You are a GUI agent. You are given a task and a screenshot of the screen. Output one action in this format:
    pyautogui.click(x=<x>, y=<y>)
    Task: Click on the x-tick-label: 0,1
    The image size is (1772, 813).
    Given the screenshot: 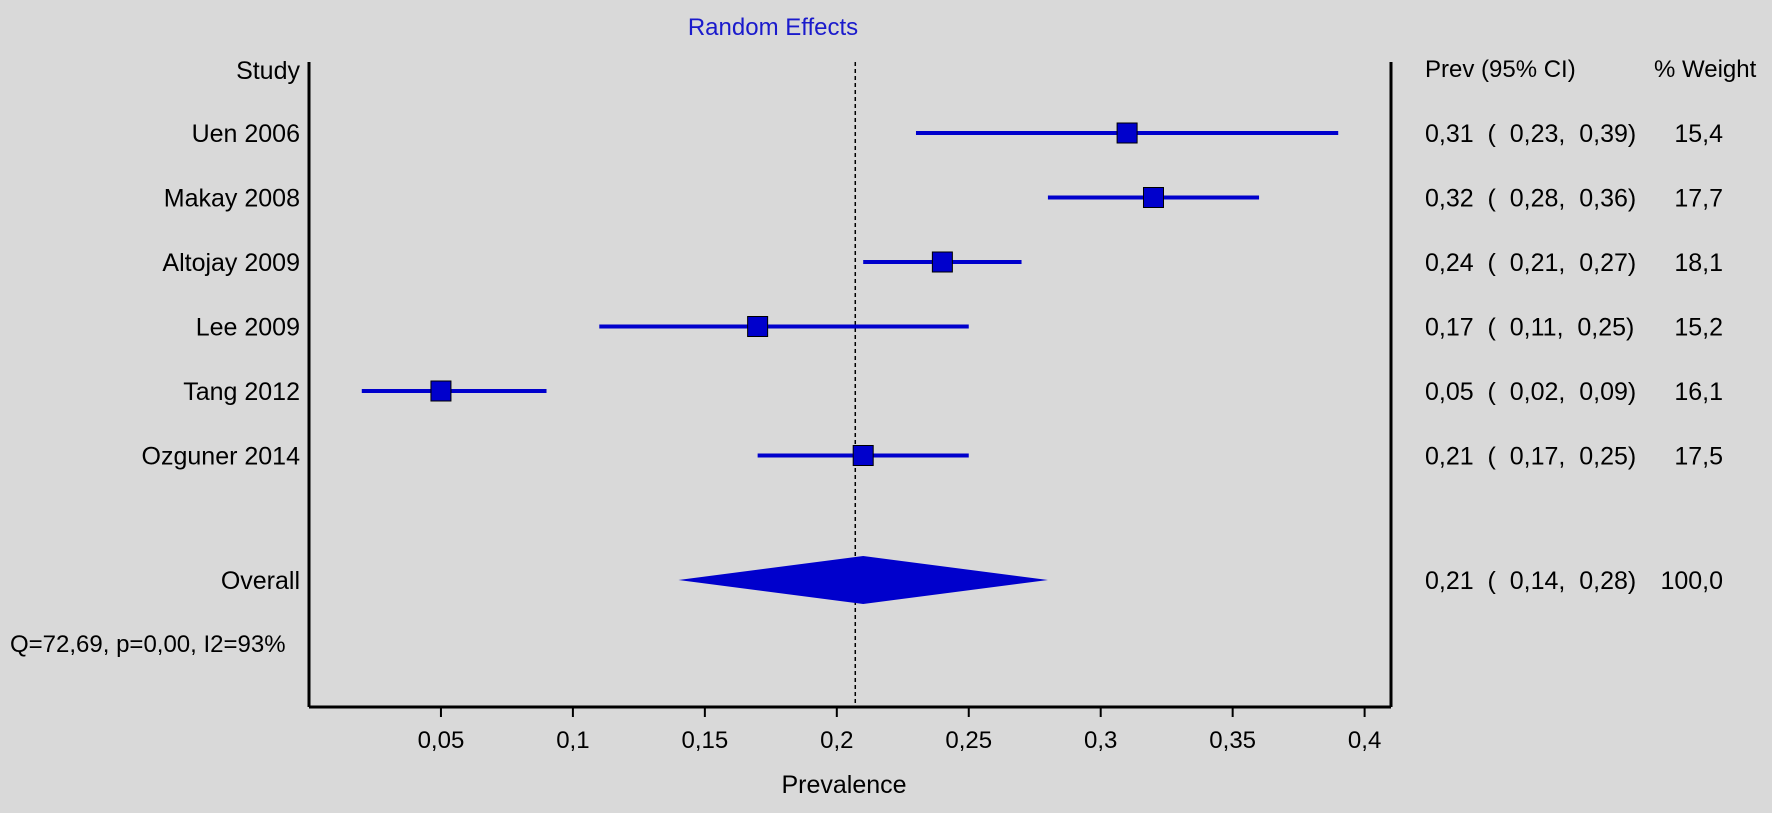 What is the action you would take?
    pyautogui.click(x=572, y=740)
    